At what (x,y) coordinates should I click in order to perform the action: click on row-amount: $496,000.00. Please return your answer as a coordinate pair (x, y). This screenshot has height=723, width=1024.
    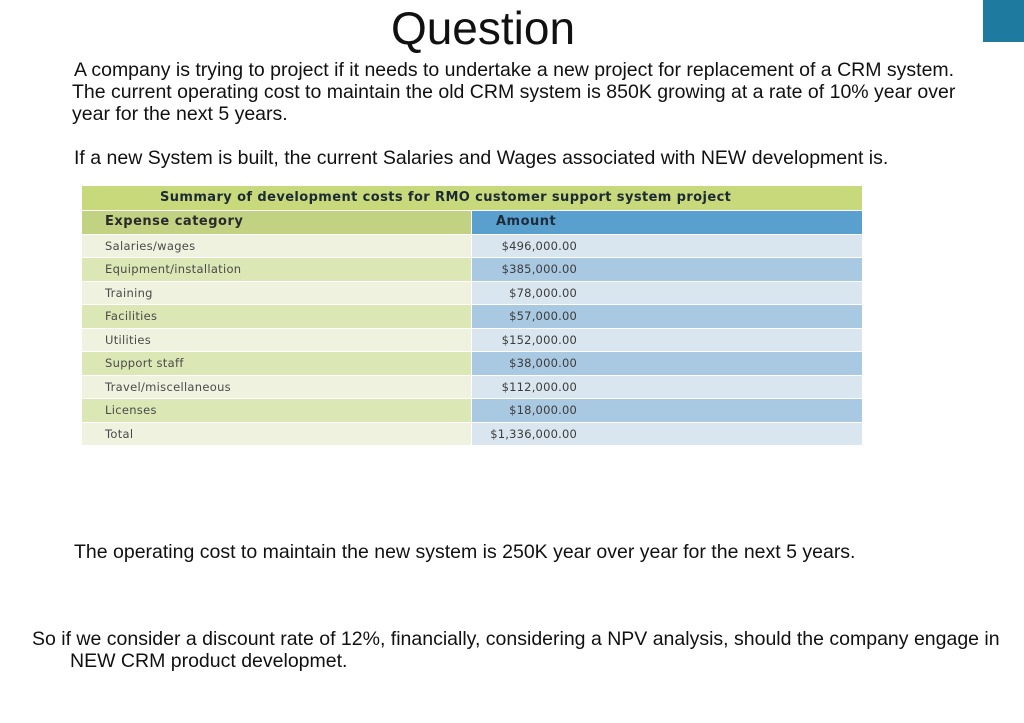
    Looking at the image, I should click on (667, 245).